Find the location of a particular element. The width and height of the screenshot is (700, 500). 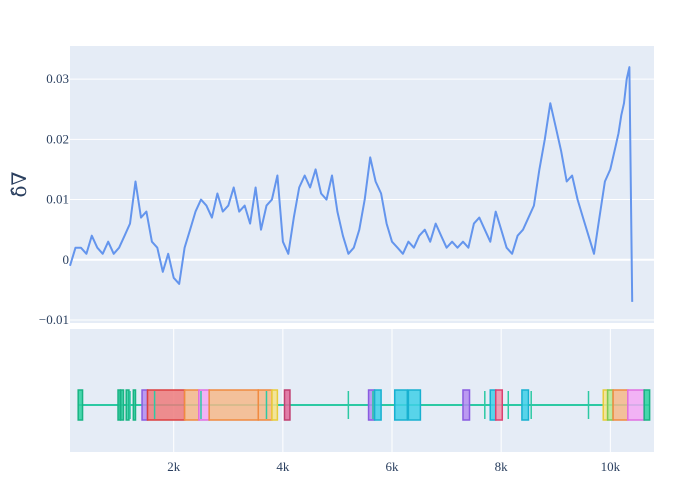

y-tick-label: −0.01 is located at coordinates (54, 319).